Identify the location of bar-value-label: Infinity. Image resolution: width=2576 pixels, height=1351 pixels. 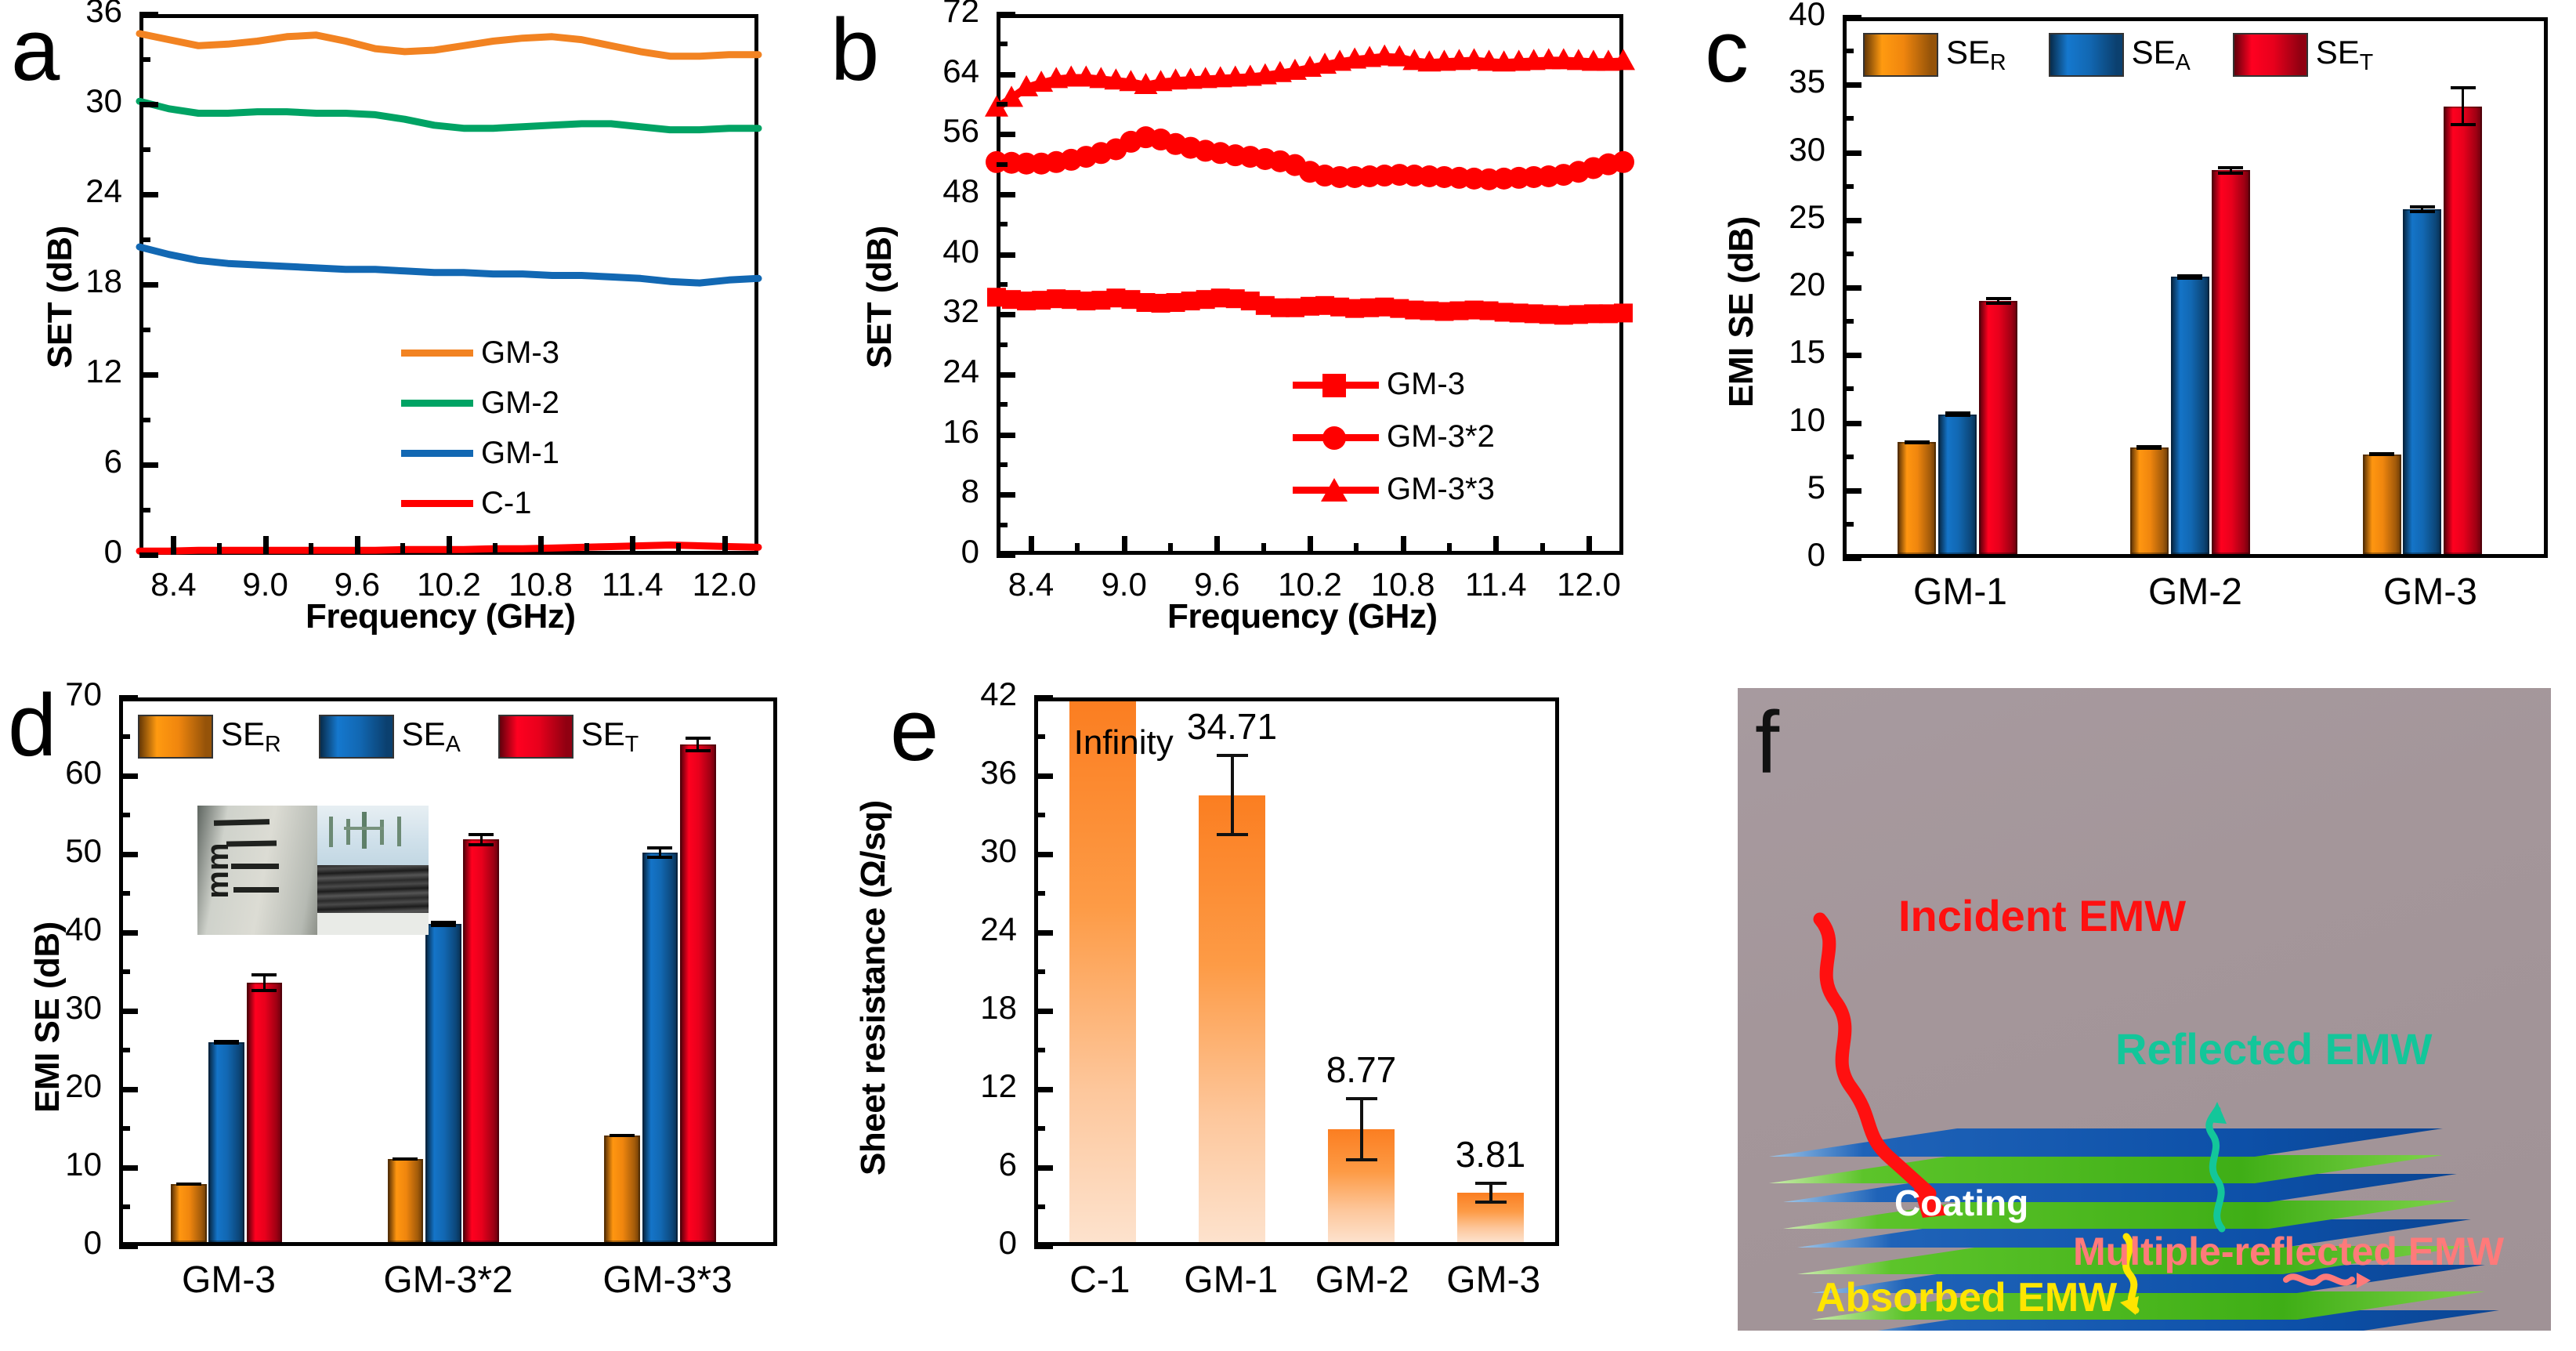
(1124, 742).